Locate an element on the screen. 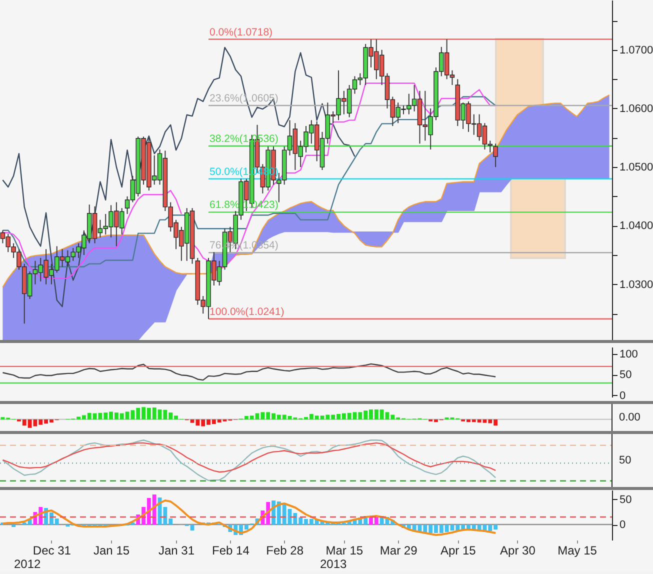  x-tick-label: Feb 28 is located at coordinates (285, 551).